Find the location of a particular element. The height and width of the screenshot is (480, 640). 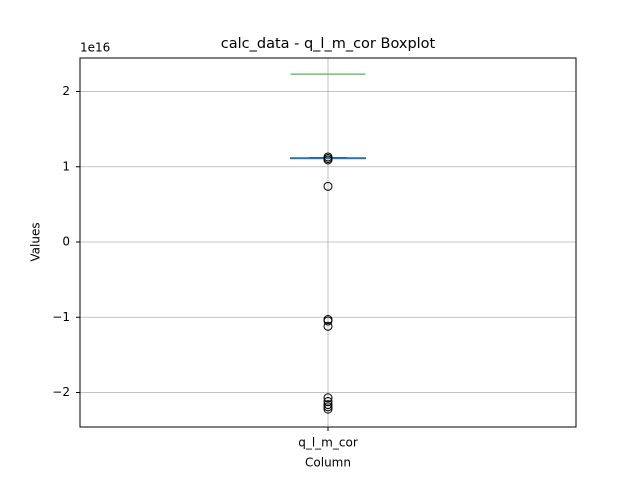

y-tick-label: 2 is located at coordinates (66, 91).